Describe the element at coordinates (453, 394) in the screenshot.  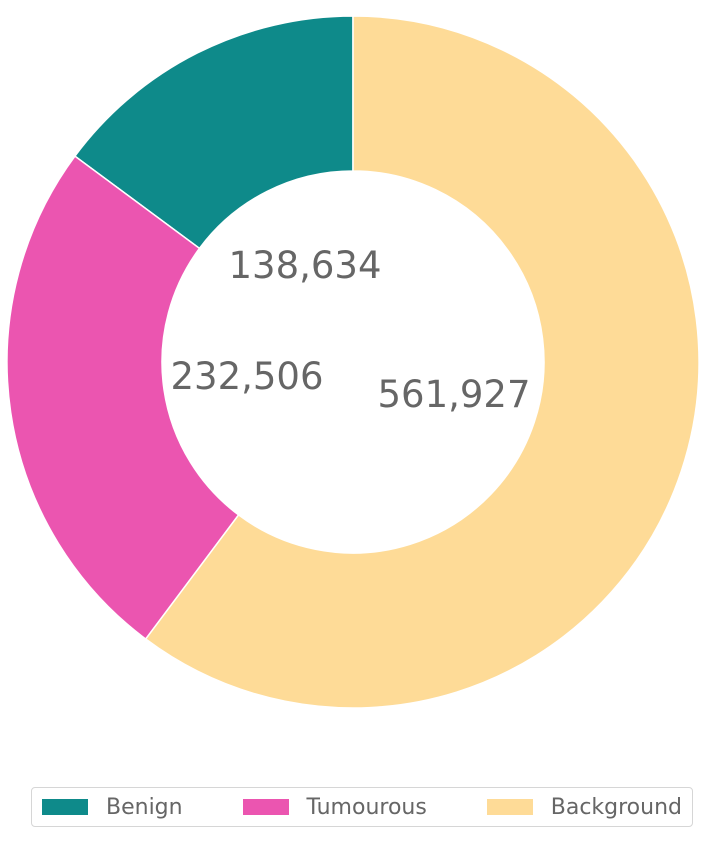
I see `slice-label-background: 561,927` at that location.